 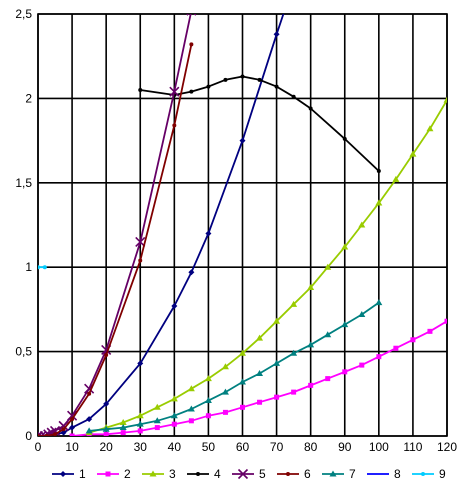 I want to click on legend-item-7: 7, so click(x=339, y=474).